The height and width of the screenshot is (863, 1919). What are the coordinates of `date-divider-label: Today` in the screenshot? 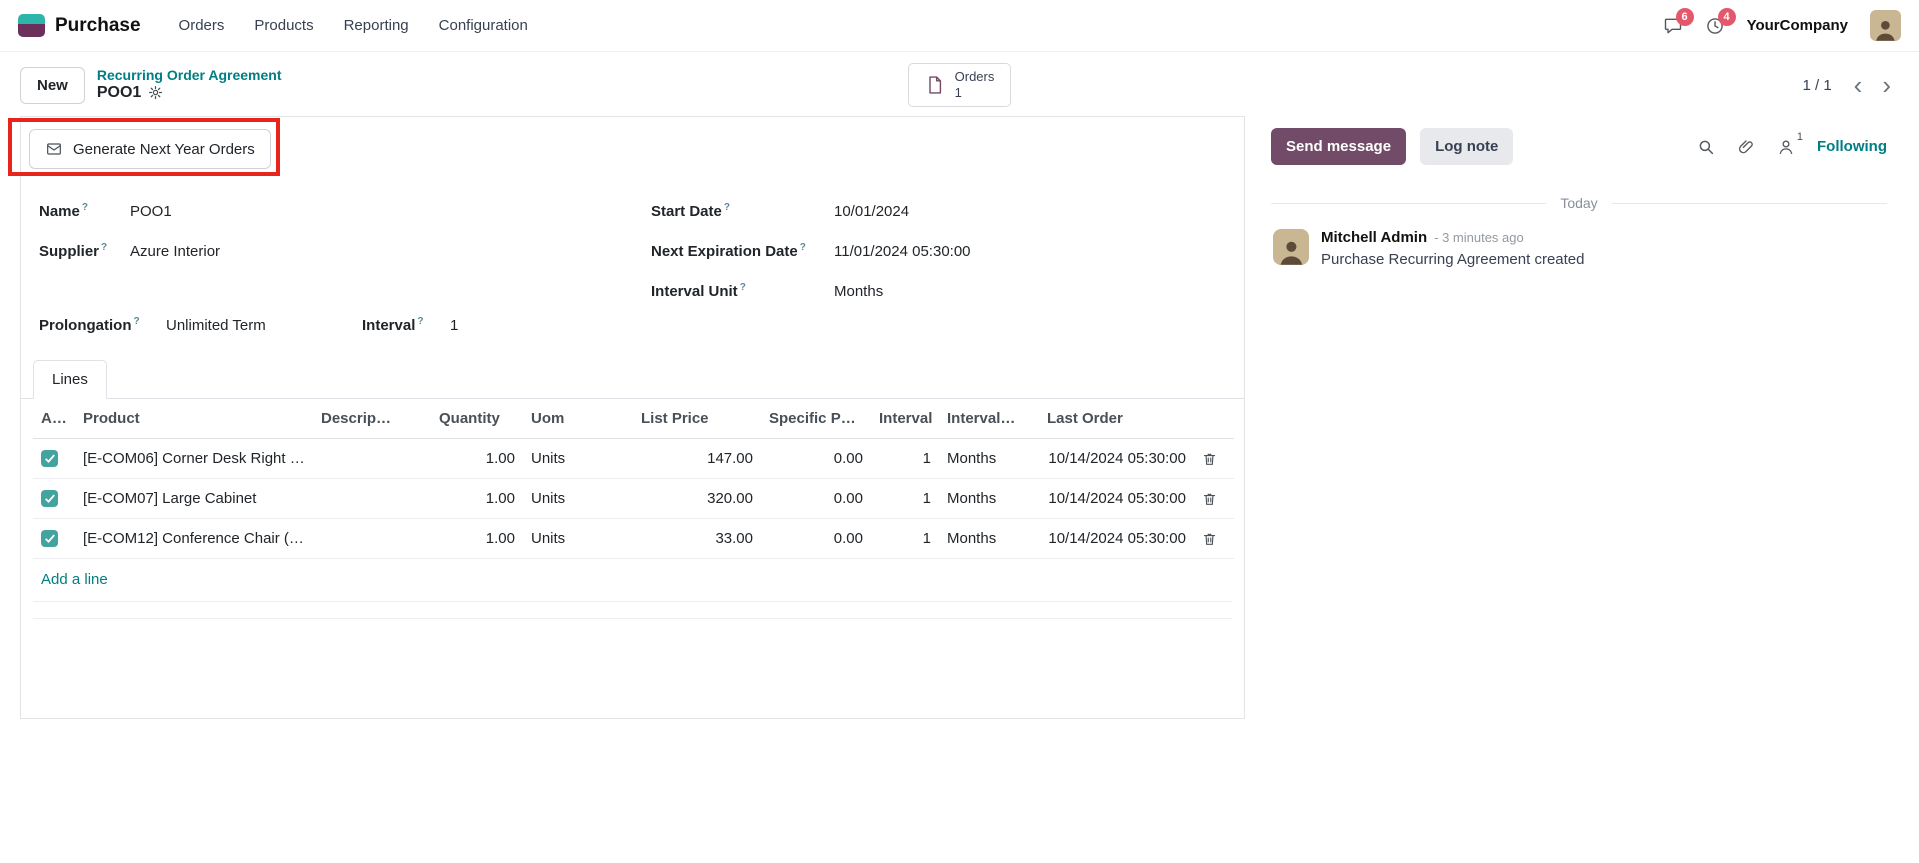 It's located at (1579, 203).